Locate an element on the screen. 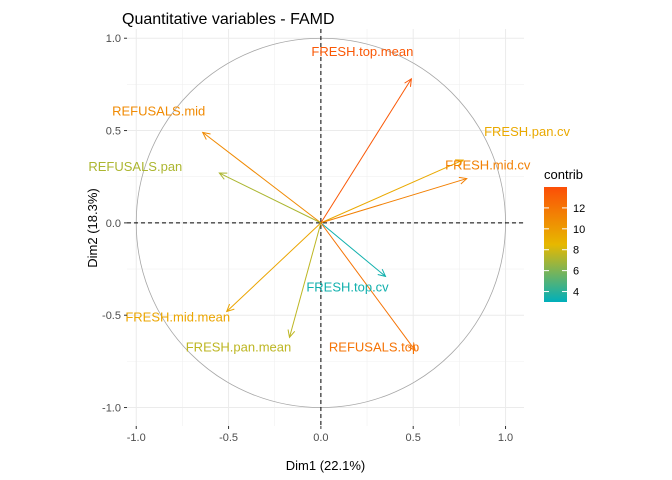 The width and height of the screenshot is (672, 480). y-tick-label: 1.0 is located at coordinates (113, 39).